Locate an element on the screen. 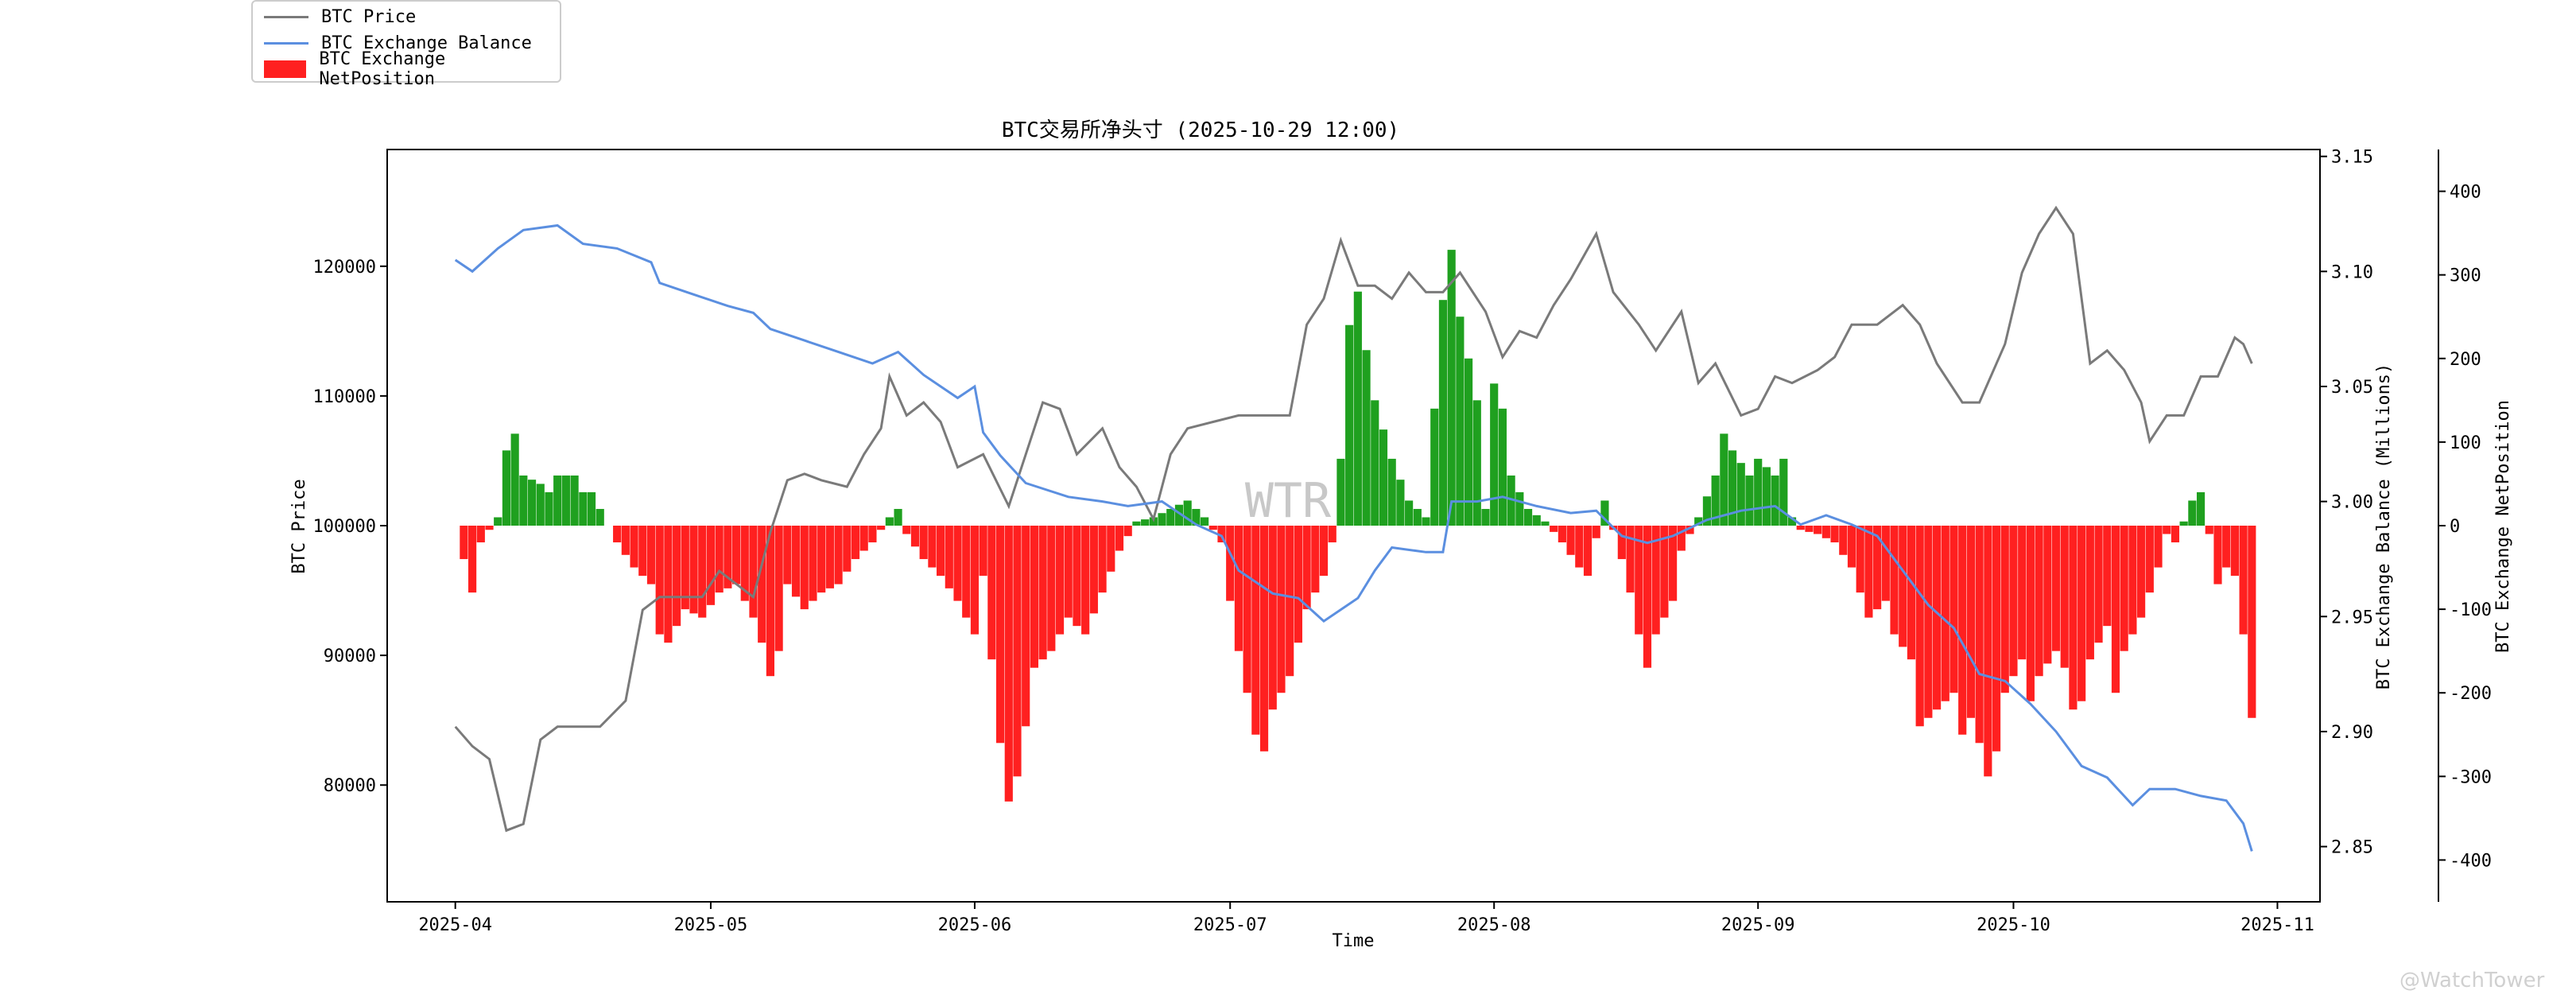 This screenshot has height=1002, width=2576. y-right2-tick-label: 400 is located at coordinates (2466, 193).